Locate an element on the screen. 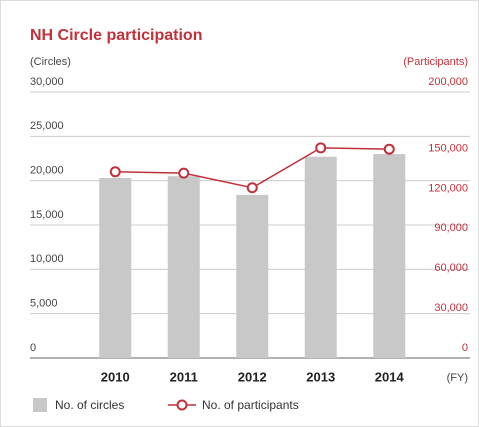 This screenshot has width=479, height=427. y2-tick-label: 150,000 is located at coordinates (448, 148).